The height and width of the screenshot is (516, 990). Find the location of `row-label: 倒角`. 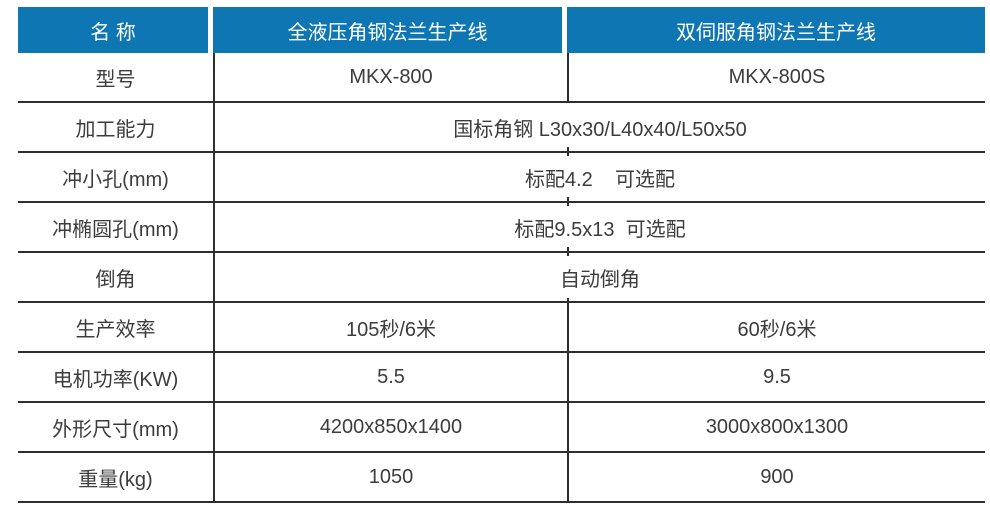

row-label: 倒角 is located at coordinates (115, 279).